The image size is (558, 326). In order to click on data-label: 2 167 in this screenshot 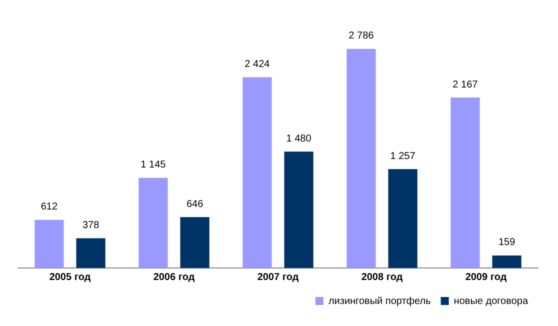, I will do `click(465, 84)`.